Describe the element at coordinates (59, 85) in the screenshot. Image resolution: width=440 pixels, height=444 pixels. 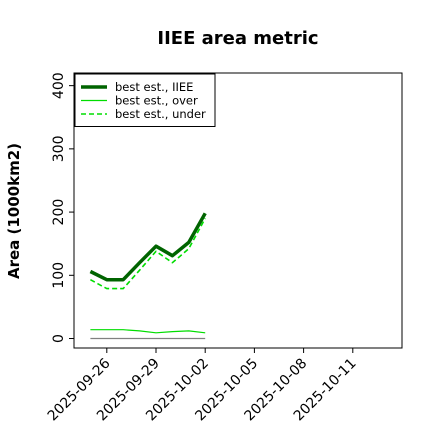
I see `y-tick-label: 400` at that location.